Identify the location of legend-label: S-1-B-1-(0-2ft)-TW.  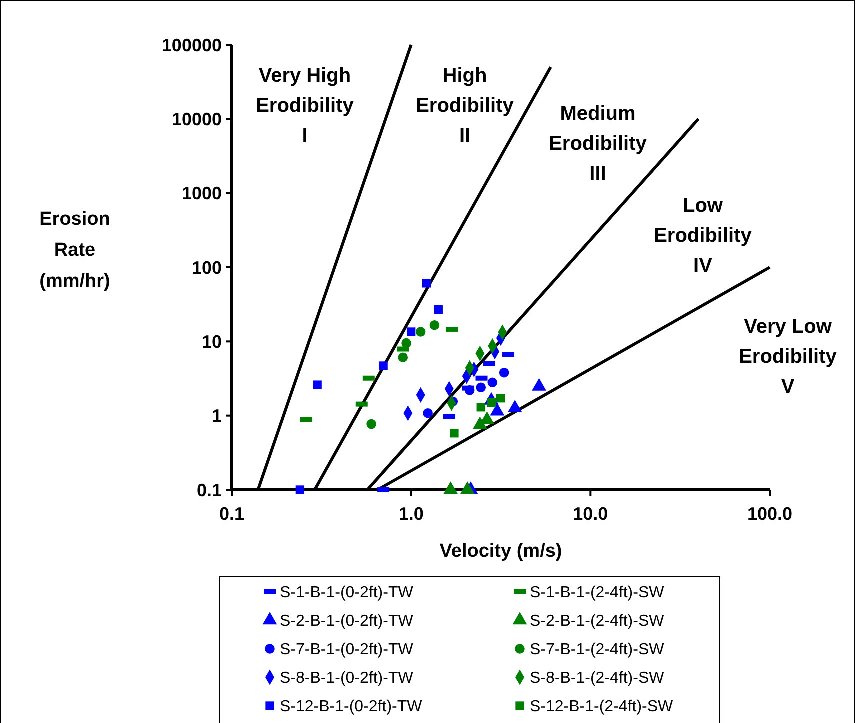
(347, 593).